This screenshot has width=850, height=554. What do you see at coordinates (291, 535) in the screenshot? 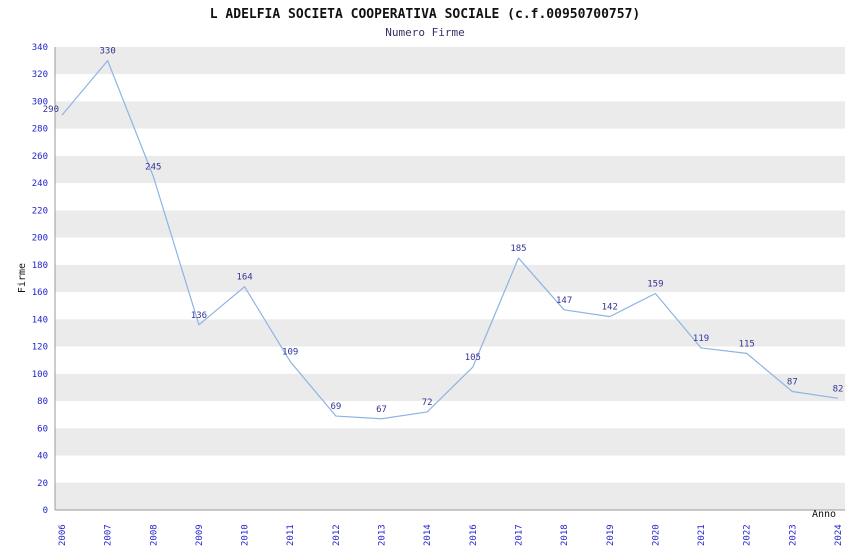
I see `x-tick-label: 2011` at bounding box center [291, 535].